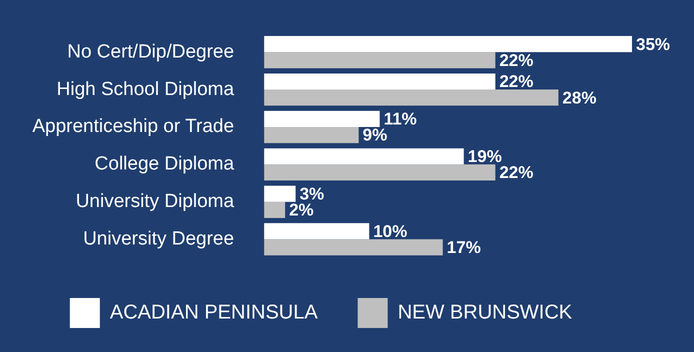  I want to click on data-label: 3%, so click(312, 194).